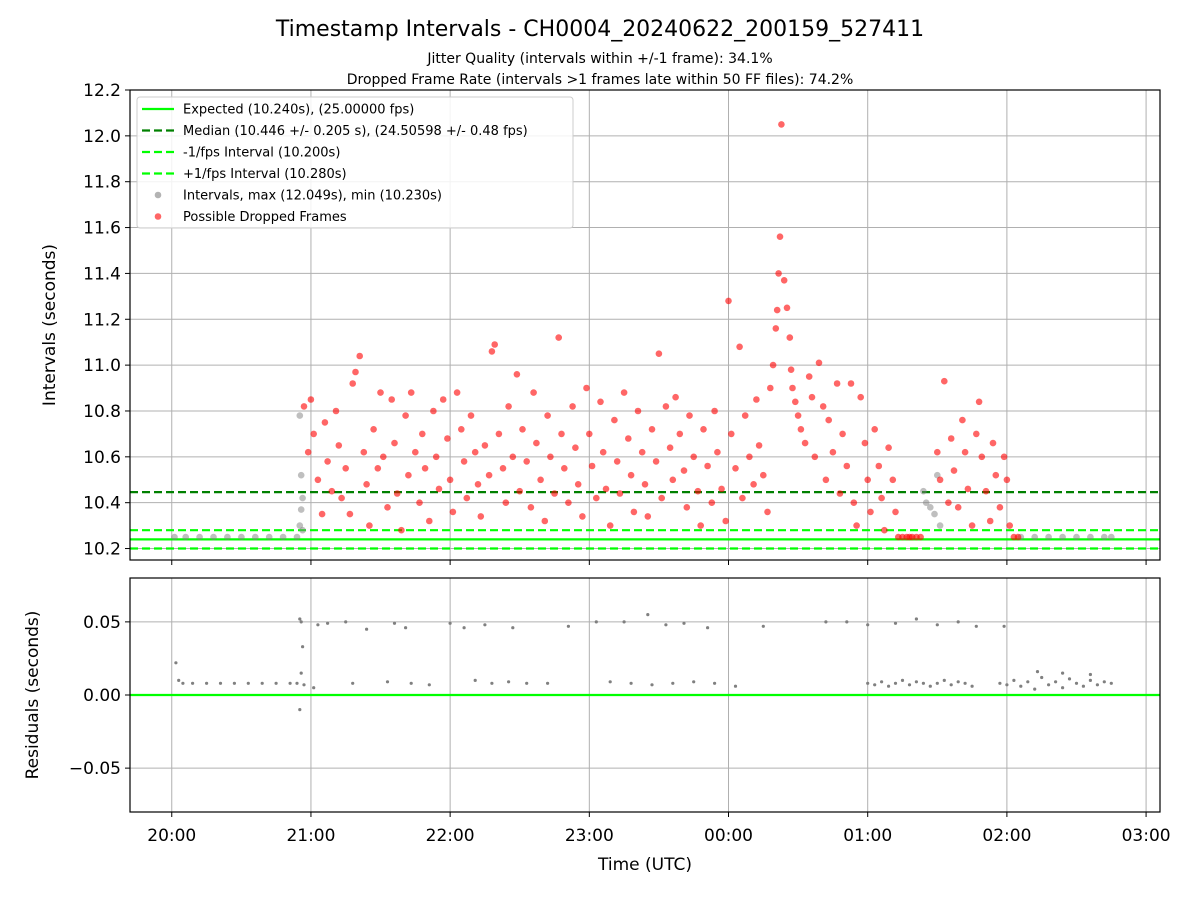 This screenshot has height=900, width=1200. I want to click on legend-entry-label: Expected (10.240s), (25.00000 fps), so click(298, 110).